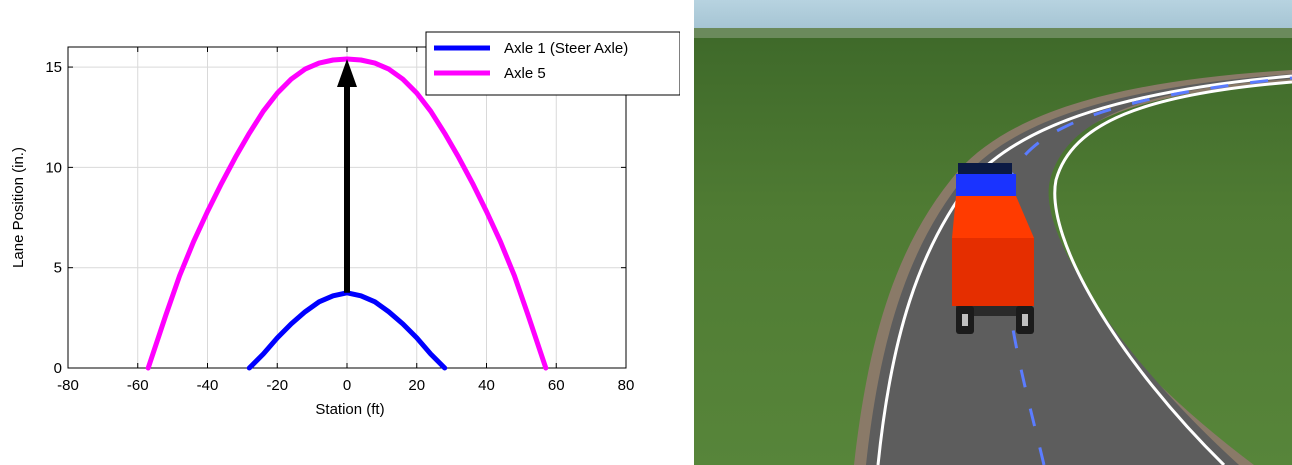 The width and height of the screenshot is (1292, 465). Describe the element at coordinates (68, 385) in the screenshot. I see `x-tick-label: -80` at that location.